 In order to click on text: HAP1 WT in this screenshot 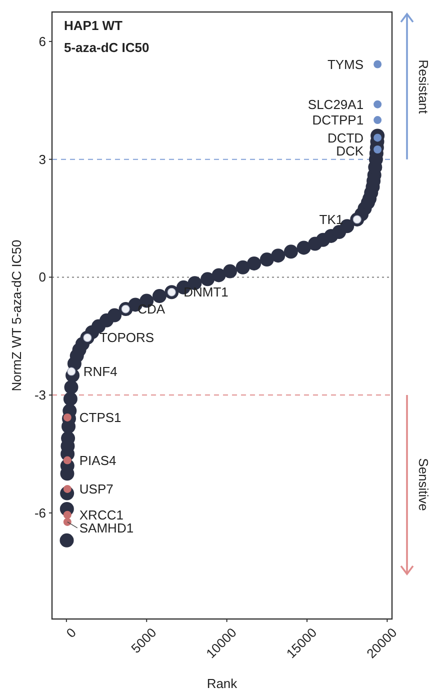, I will do `click(93, 25)`.